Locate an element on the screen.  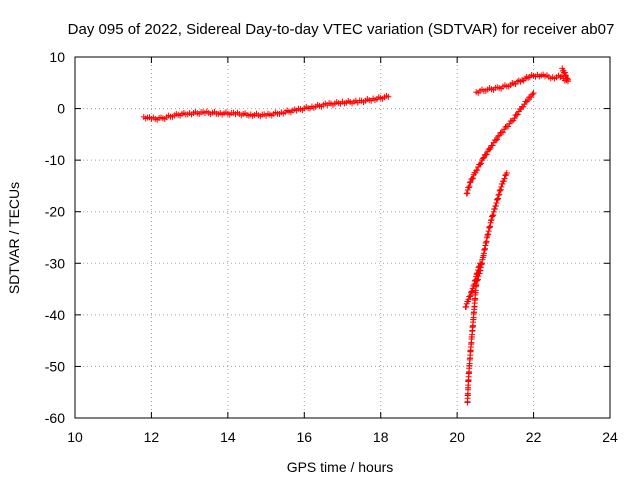
y-tick-label: -30 is located at coordinates (55, 263).